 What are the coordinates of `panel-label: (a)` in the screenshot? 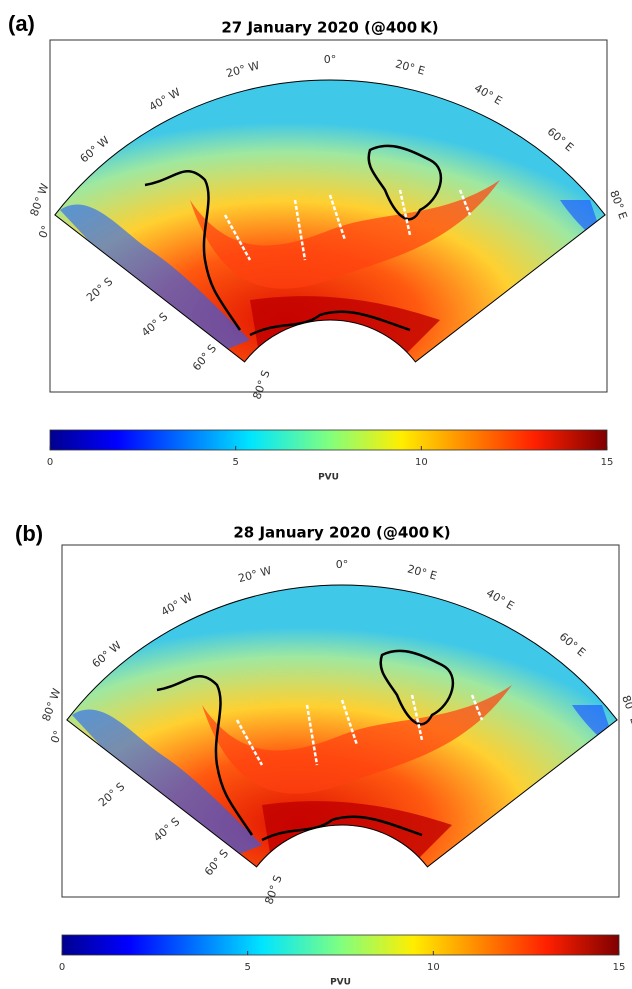 It's located at (21, 23).